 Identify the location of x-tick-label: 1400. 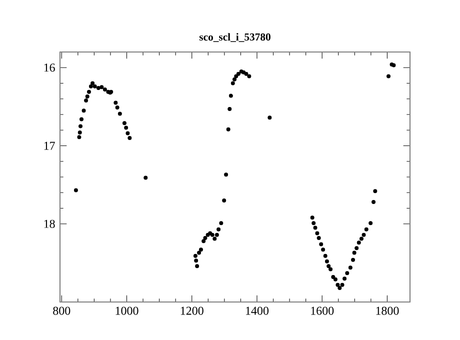
(257, 310).